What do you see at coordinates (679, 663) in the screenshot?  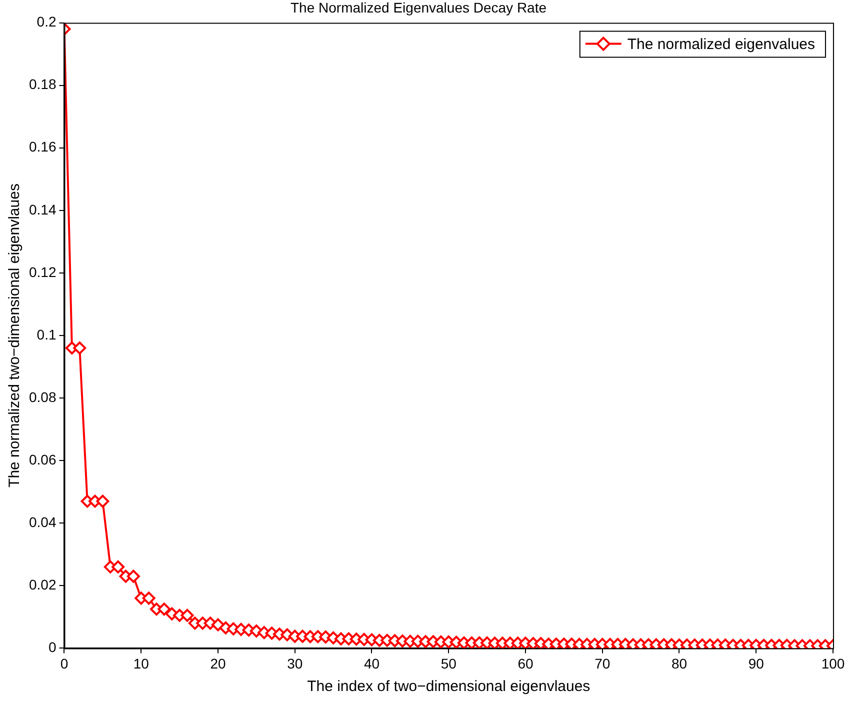 I see `x-tick-label: 80` at bounding box center [679, 663].